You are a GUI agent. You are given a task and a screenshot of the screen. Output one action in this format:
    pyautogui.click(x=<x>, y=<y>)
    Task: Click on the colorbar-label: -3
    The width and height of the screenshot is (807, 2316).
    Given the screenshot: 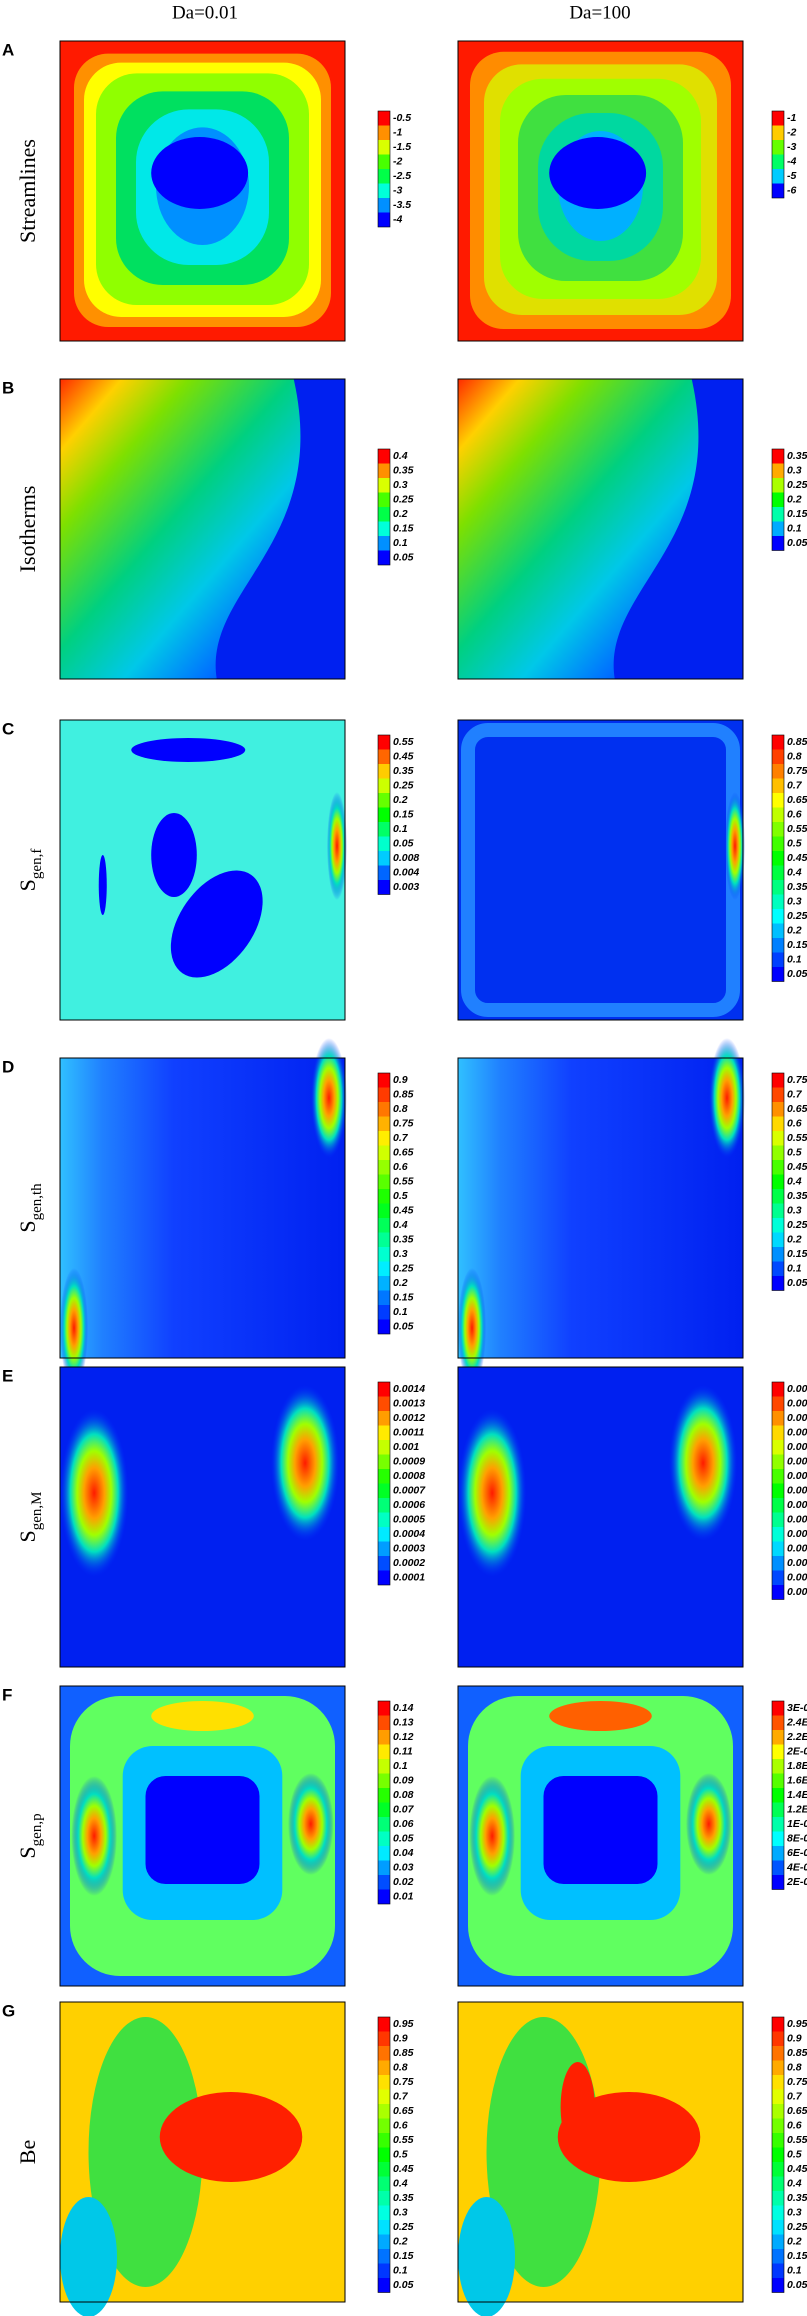 What is the action you would take?
    pyautogui.click(x=791, y=147)
    